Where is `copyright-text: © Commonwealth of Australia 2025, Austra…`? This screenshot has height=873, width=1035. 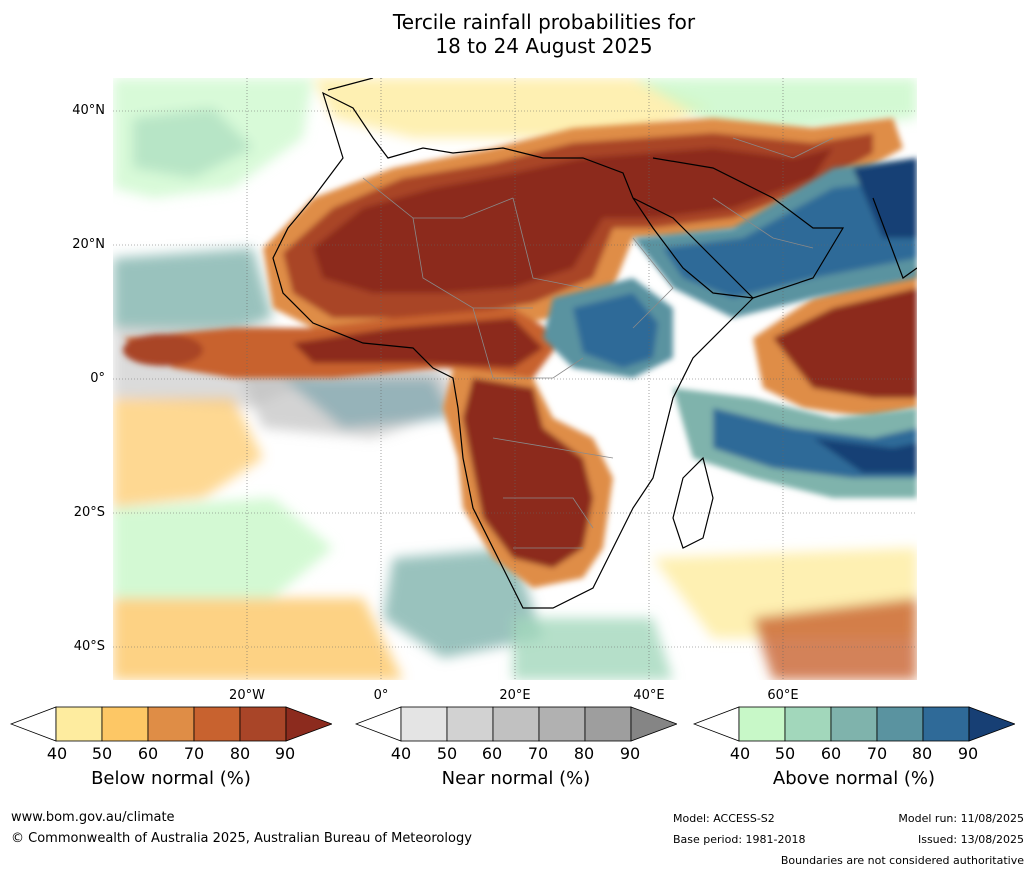
copyright-text: © Commonwealth of Australia 2025, Austra… is located at coordinates (241, 838).